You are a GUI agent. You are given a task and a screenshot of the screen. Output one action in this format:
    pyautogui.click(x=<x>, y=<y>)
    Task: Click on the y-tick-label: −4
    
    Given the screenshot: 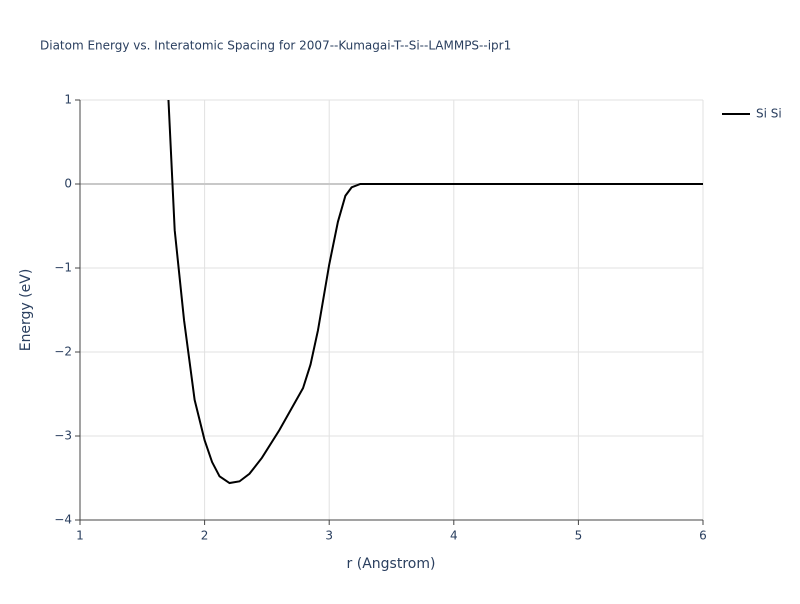 What is the action you would take?
    pyautogui.click(x=63, y=520)
    